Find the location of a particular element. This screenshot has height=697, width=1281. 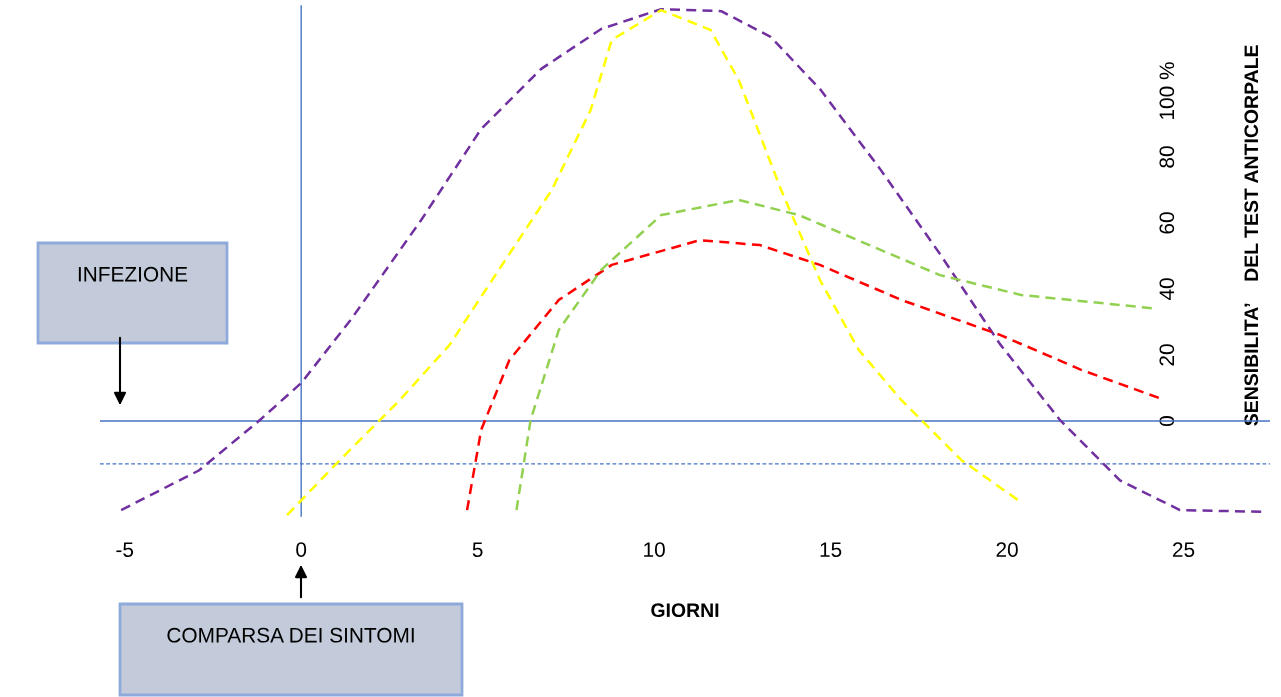

x-tick-label: 25 is located at coordinates (1183, 549).